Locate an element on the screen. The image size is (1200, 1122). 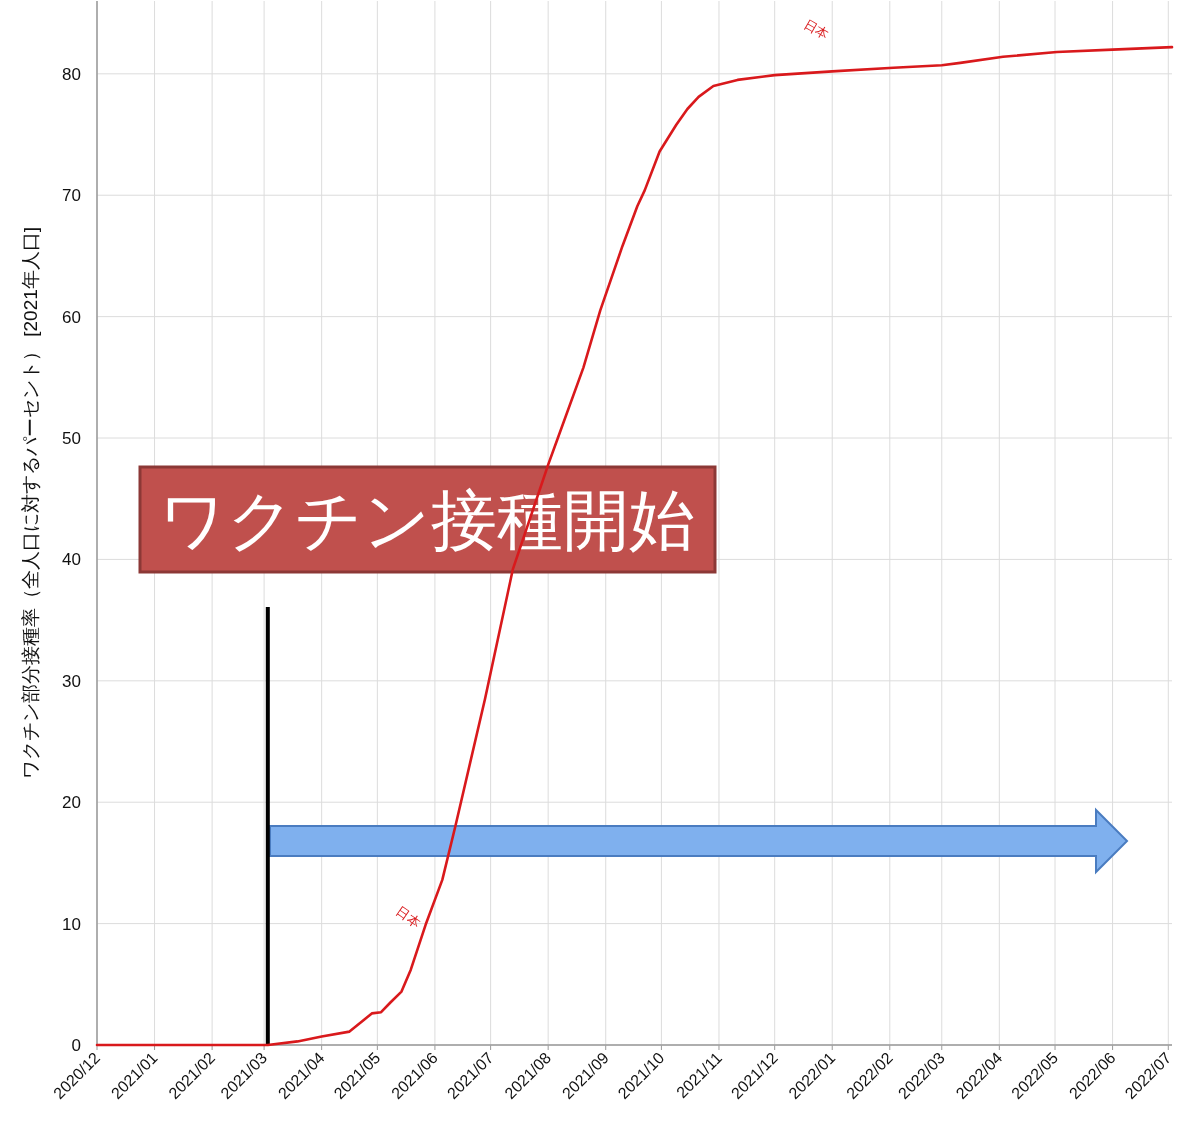
y-tick-label: 0 is located at coordinates (76, 1045).